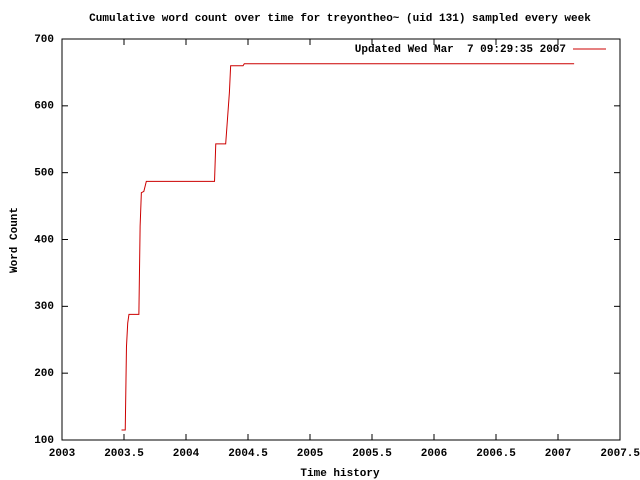 The height and width of the screenshot is (480, 640). What do you see at coordinates (248, 454) in the screenshot?
I see `x-tick-label: 2004.5` at bounding box center [248, 454].